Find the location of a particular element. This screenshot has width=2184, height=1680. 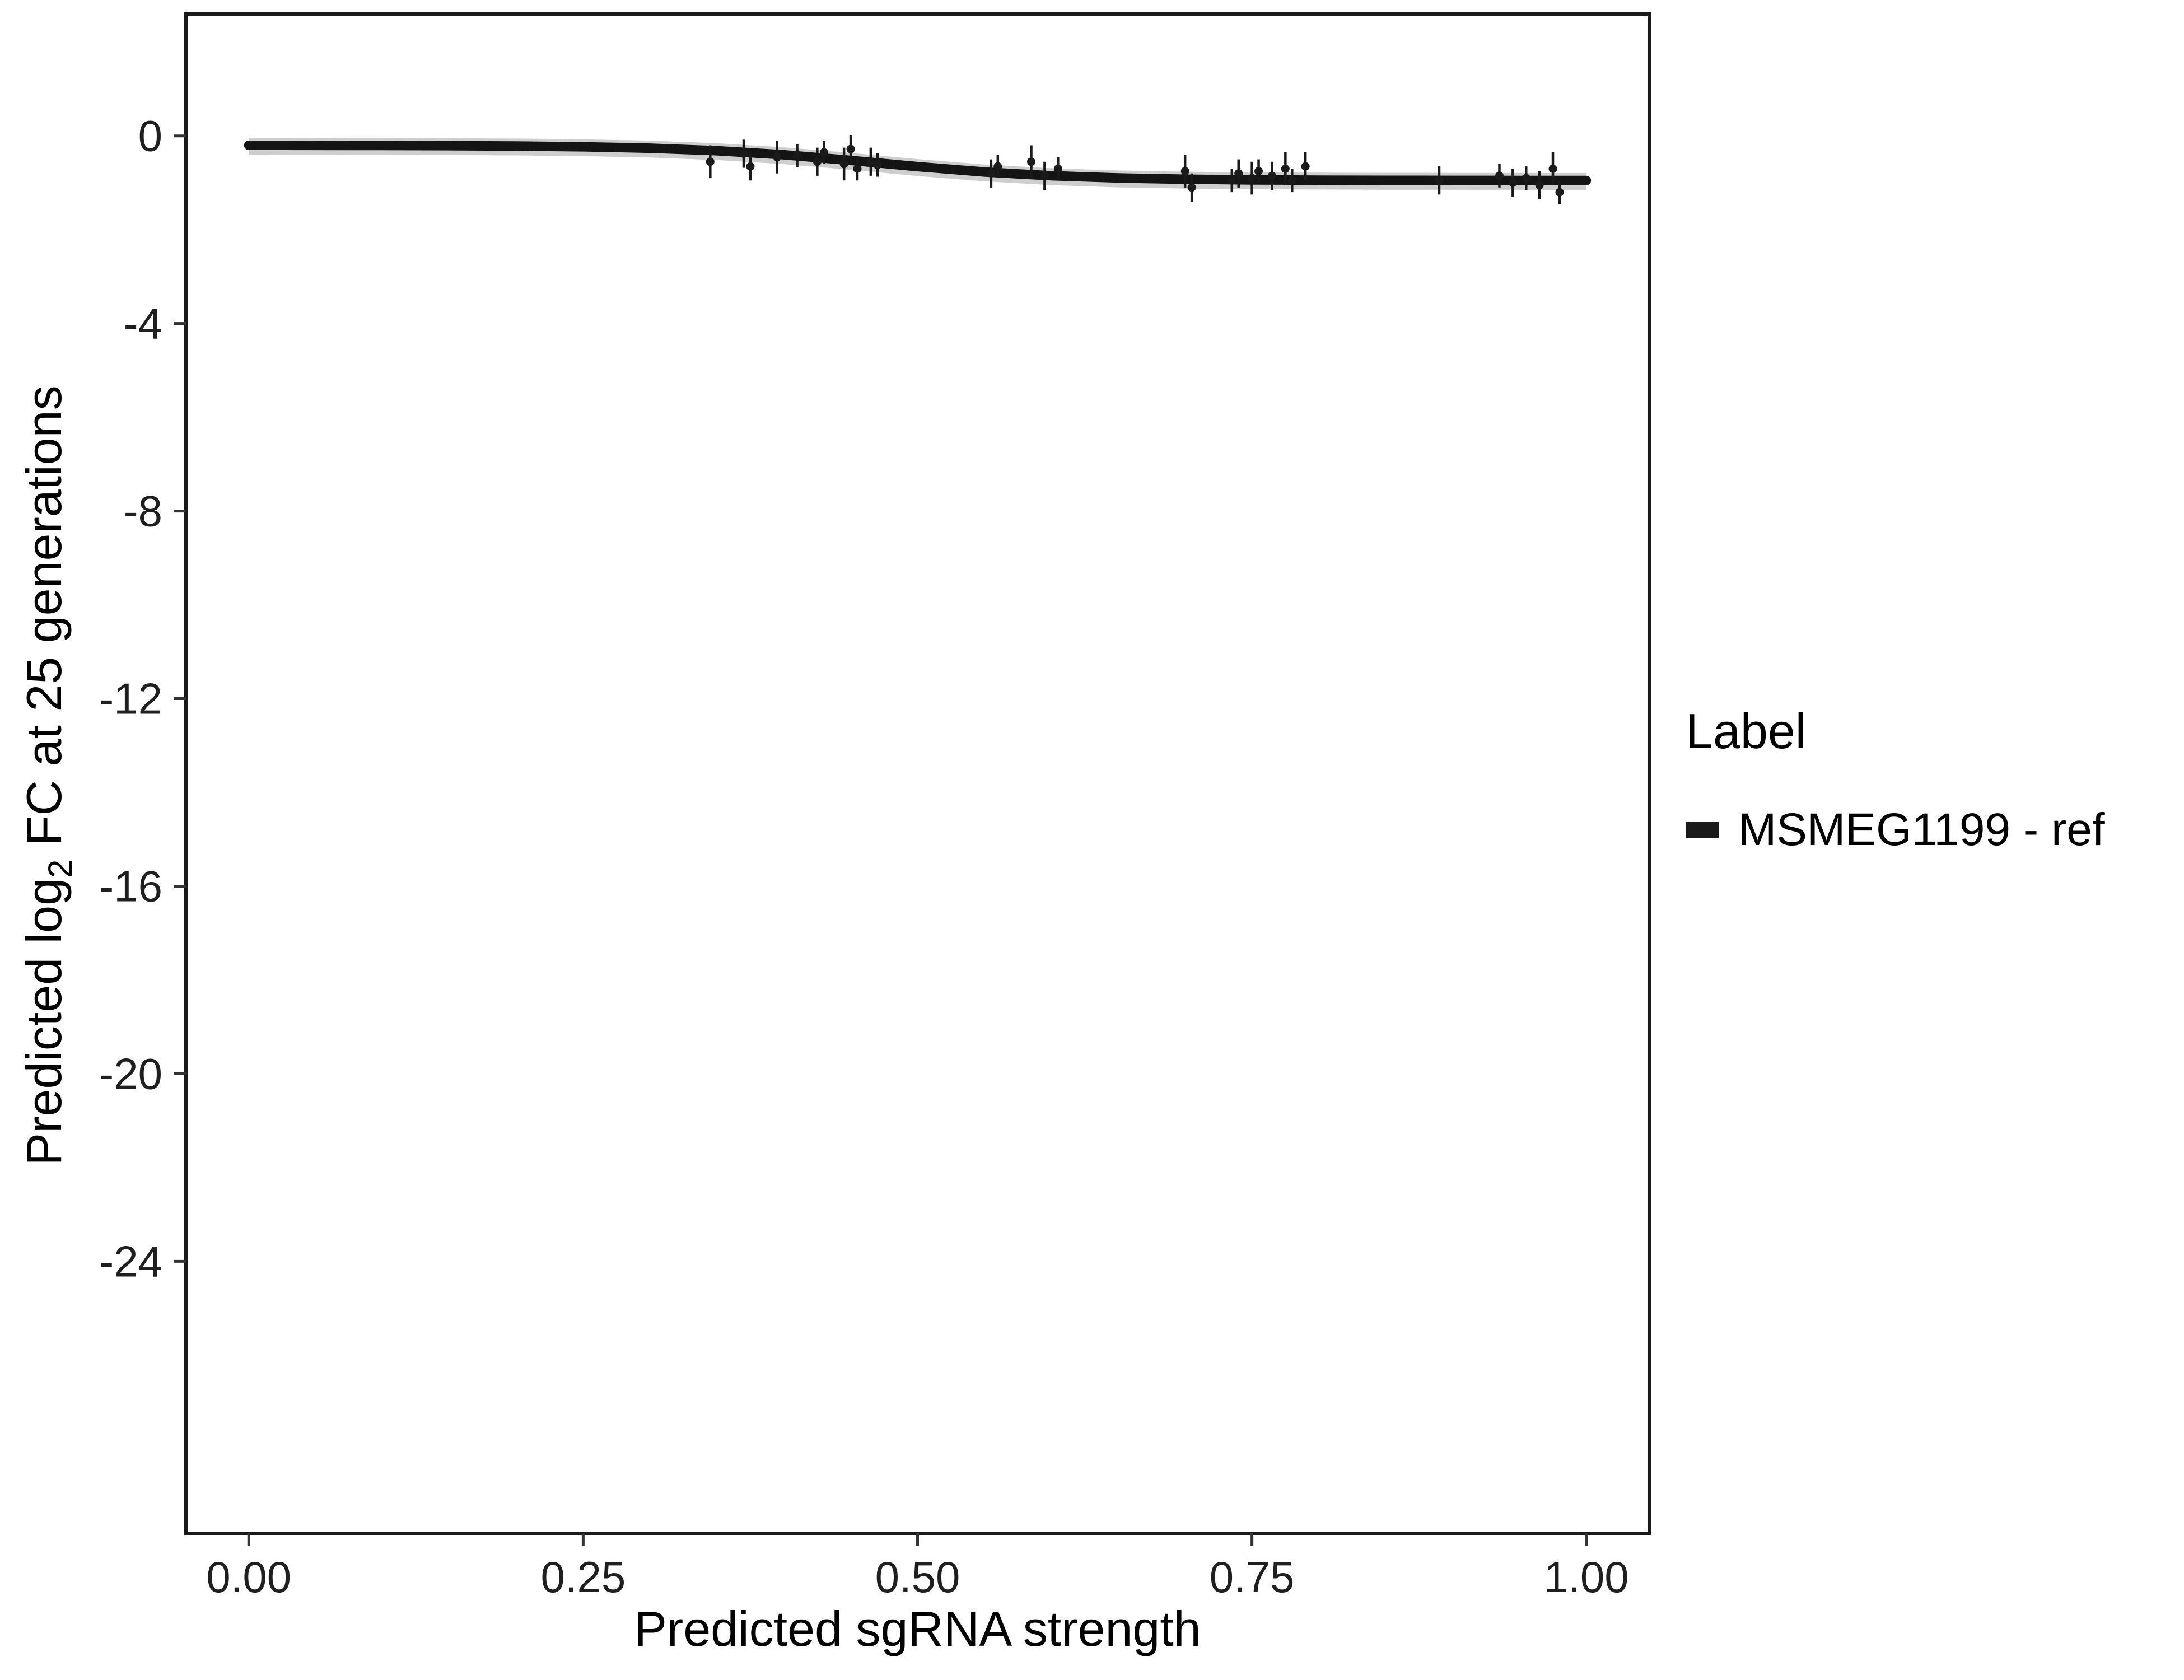

y-tick-label: -16 is located at coordinates (131, 886).